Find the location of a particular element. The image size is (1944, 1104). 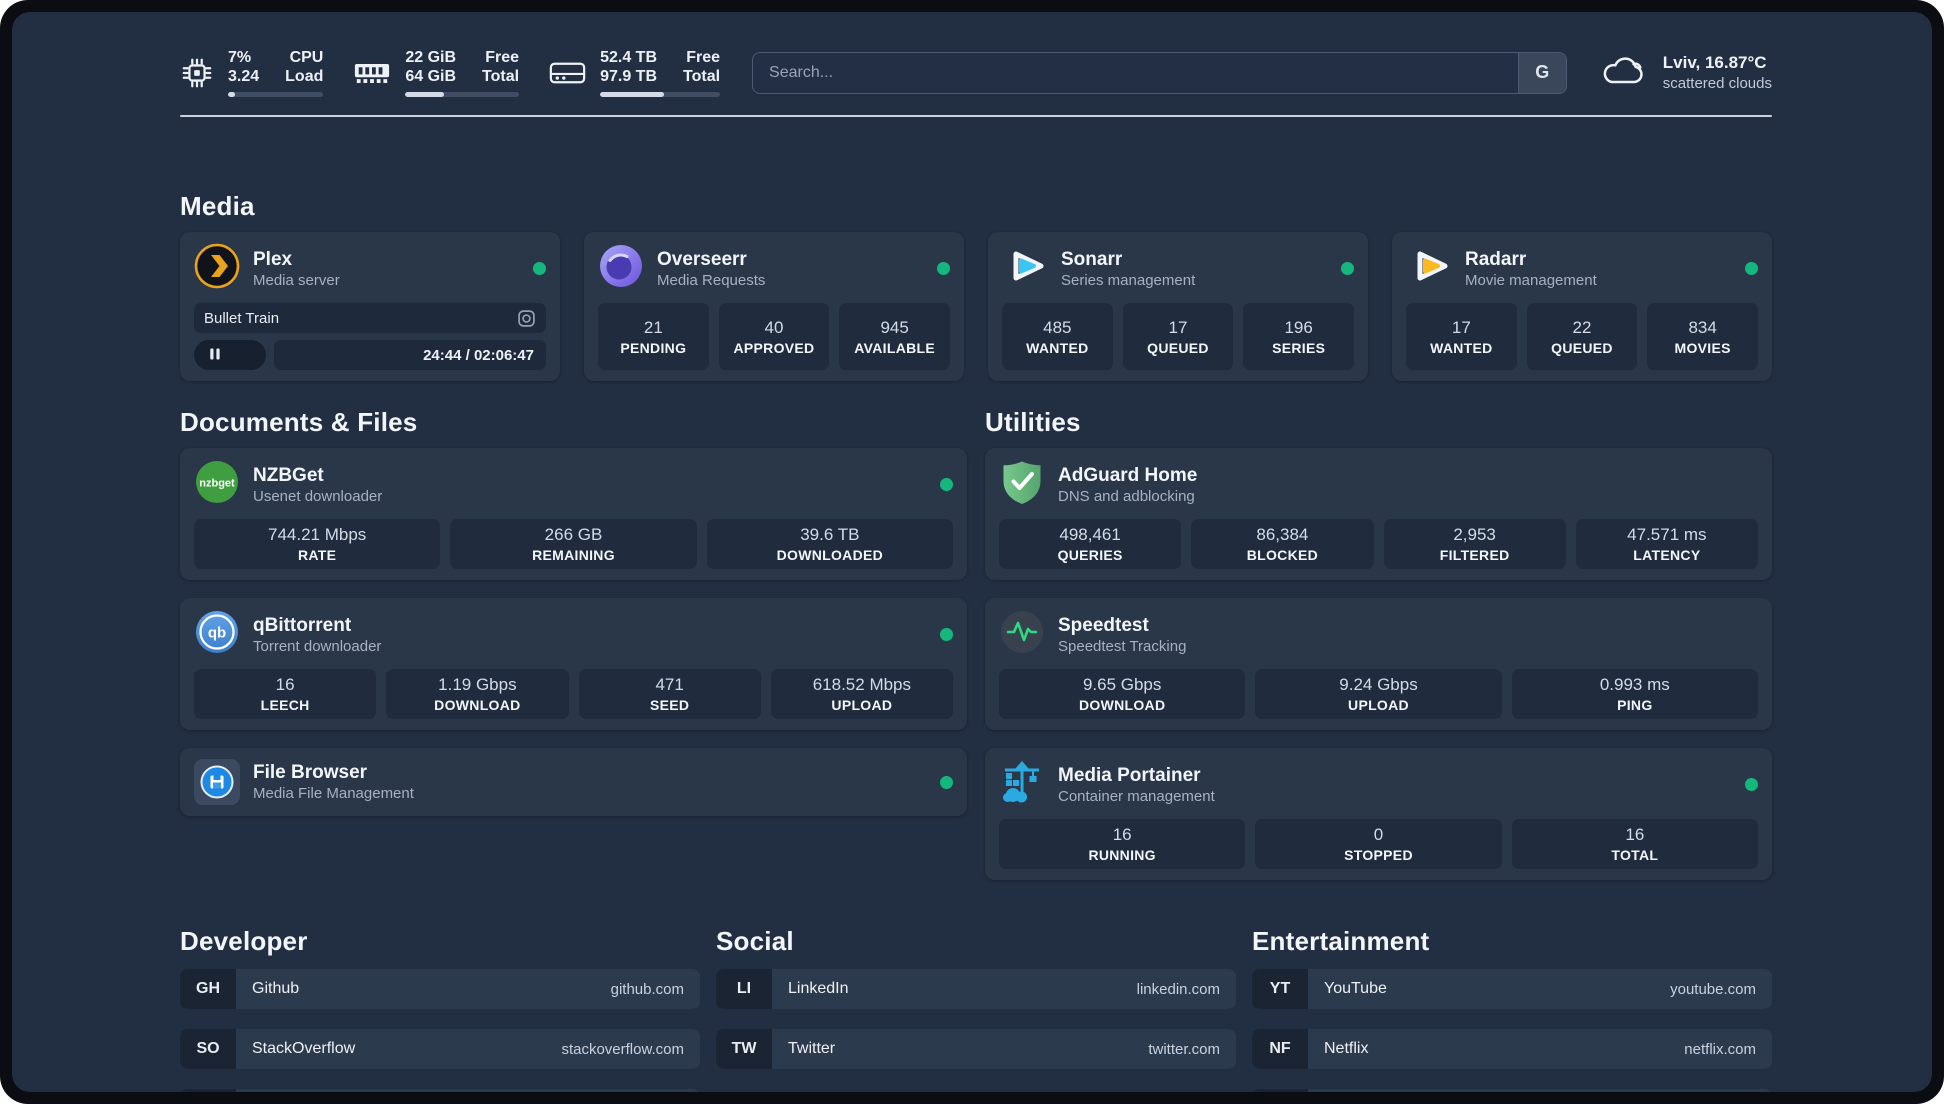

bookmark-abbr: NF is located at coordinates (1280, 1049).